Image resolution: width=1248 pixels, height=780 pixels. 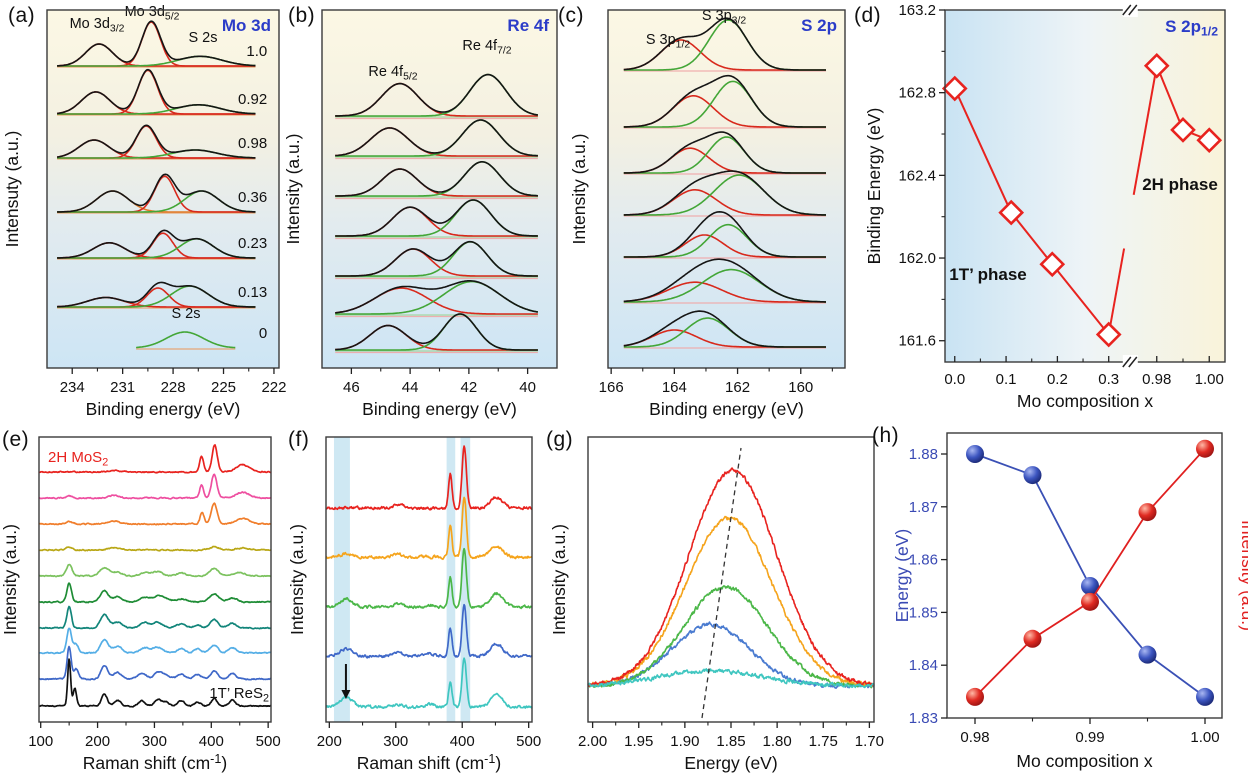 I want to click on svg-text: 0.99, so click(x=1089, y=737).